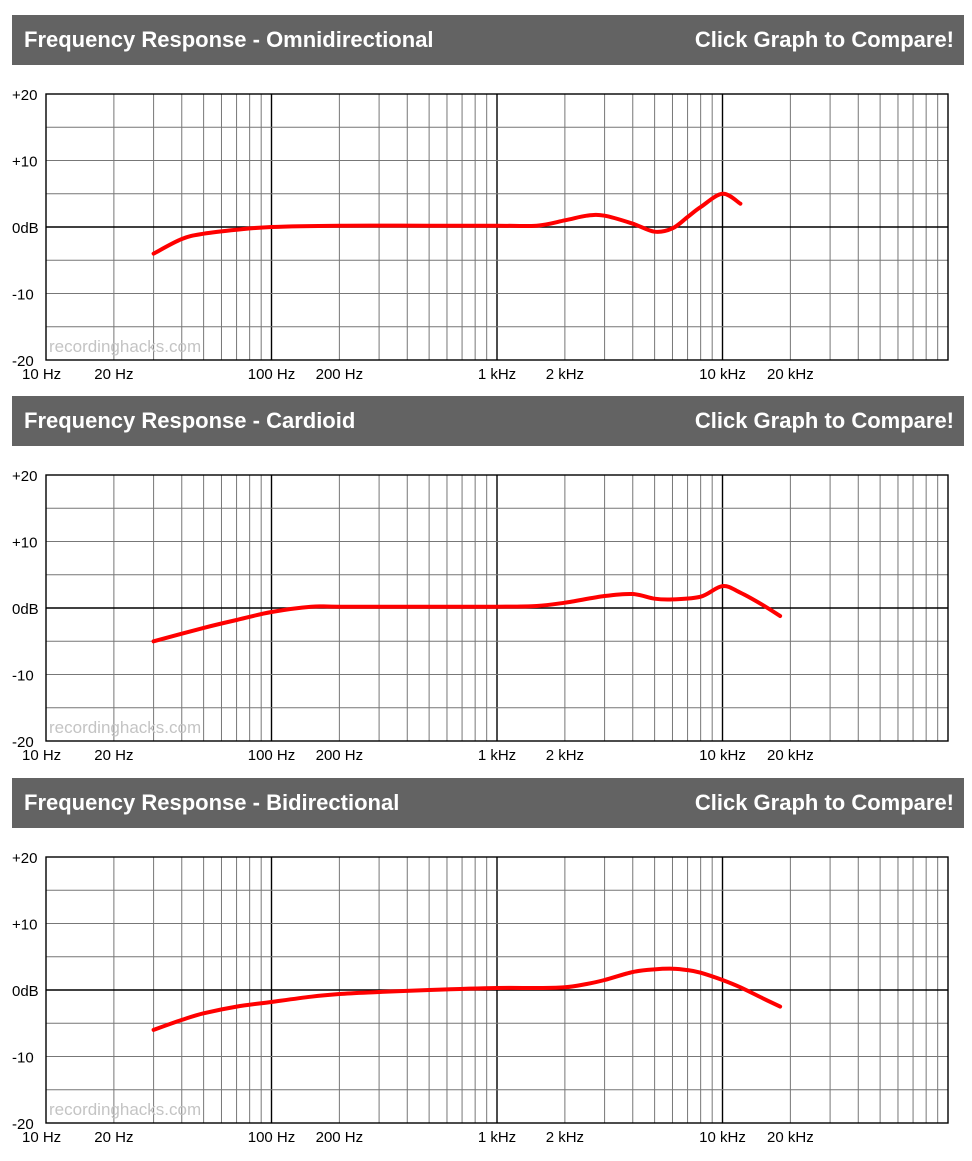 The height and width of the screenshot is (1161, 972). I want to click on chart-title: Frequency Response - Omnidirectional, so click(229, 39).